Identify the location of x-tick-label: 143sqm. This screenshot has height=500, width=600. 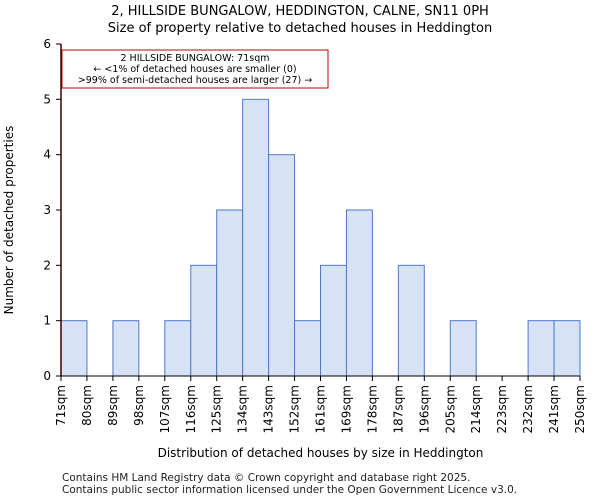
(269, 409).